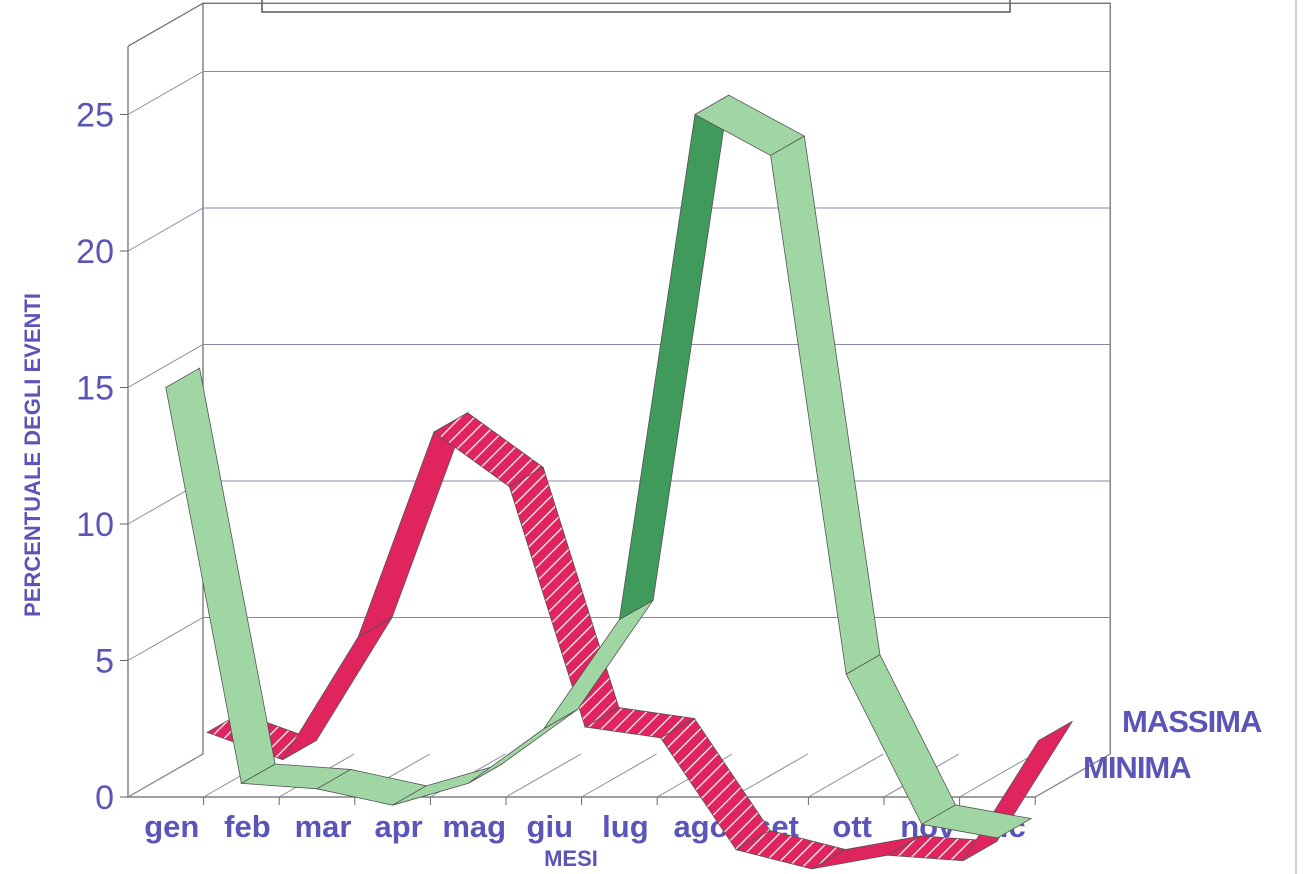  Describe the element at coordinates (102, 457) in the screenshot. I see `y-axis-ticks: 0 5 10 15 20 25` at that location.